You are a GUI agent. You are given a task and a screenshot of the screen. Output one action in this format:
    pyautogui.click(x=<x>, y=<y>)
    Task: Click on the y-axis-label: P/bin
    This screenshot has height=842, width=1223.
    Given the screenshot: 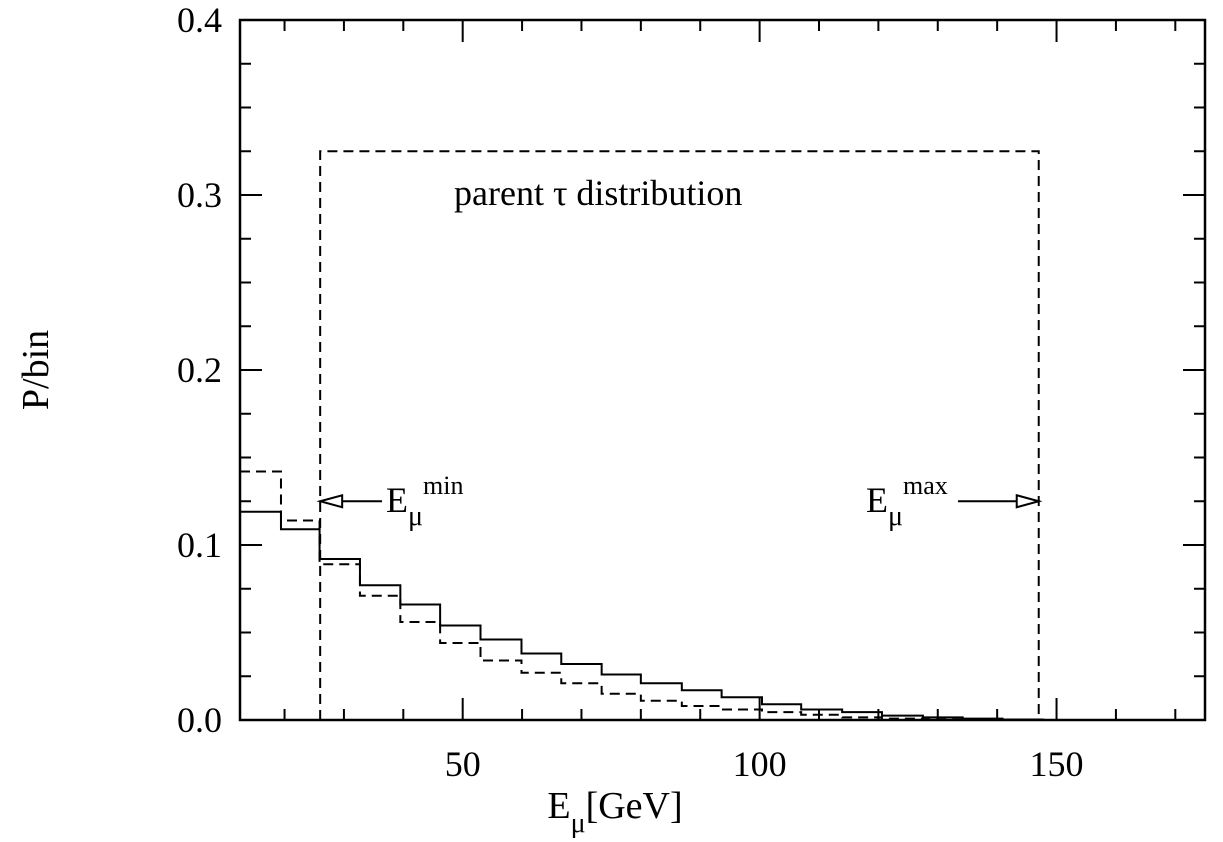 What is the action you would take?
    pyautogui.click(x=36, y=370)
    